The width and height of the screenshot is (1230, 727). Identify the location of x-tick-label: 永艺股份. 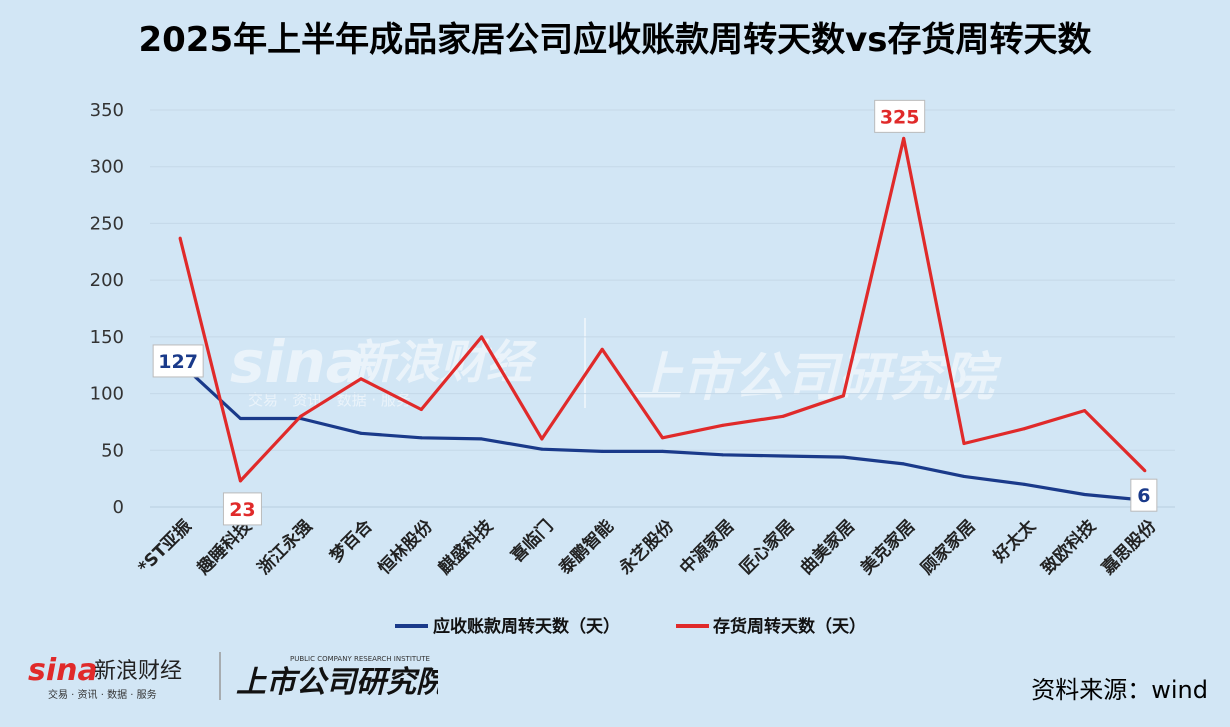
(646, 547).